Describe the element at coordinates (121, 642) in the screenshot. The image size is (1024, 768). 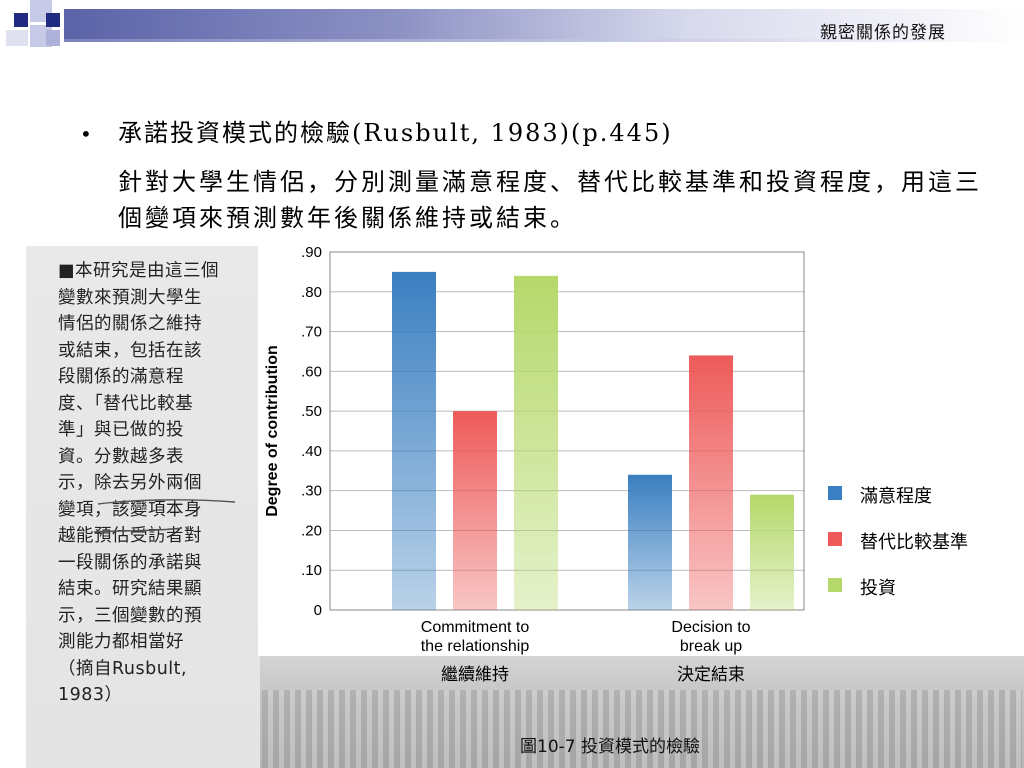
I see `side-note-line: 測能力都相當好` at that location.